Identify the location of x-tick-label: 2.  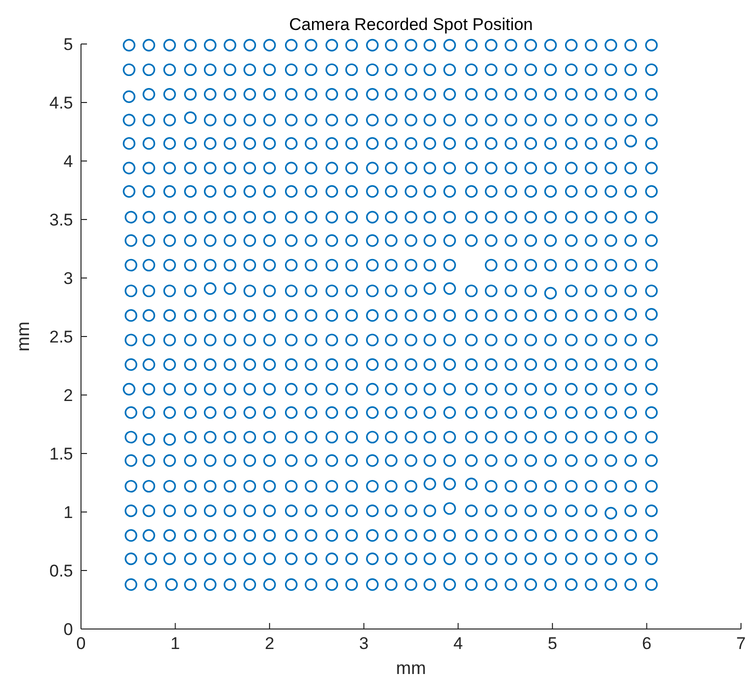
(269, 643).